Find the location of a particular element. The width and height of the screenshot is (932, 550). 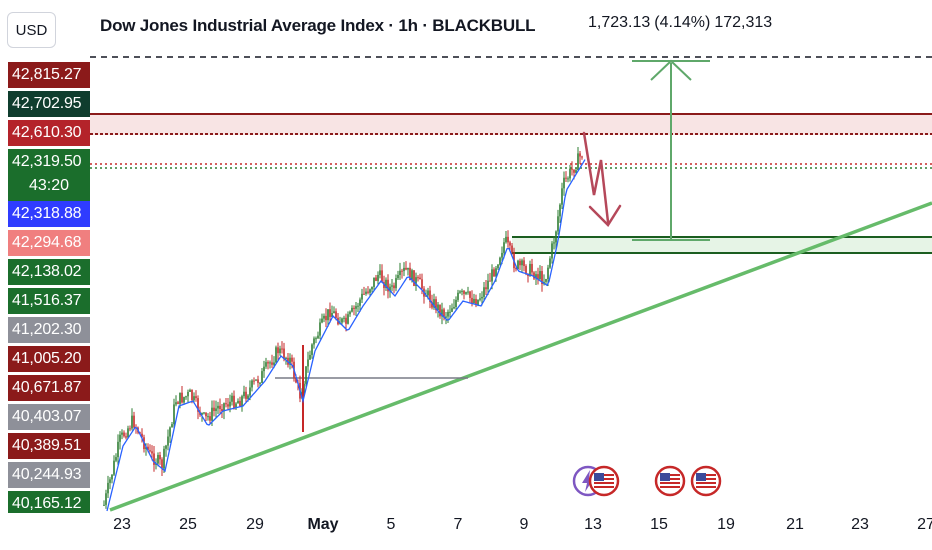

price-label: 42,318.88 is located at coordinates (49, 214).